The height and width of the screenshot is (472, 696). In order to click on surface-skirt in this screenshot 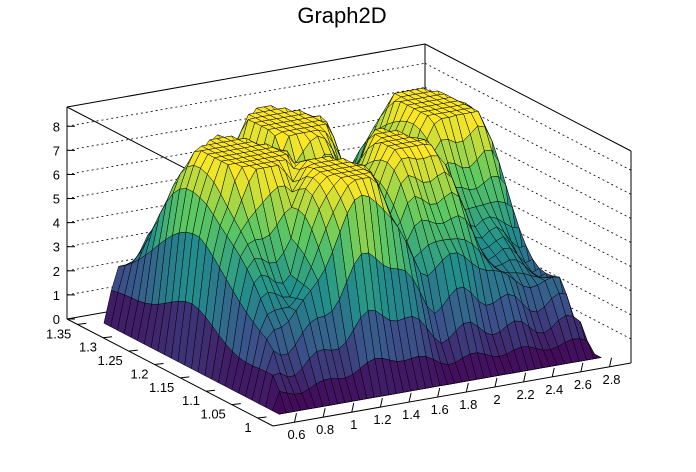, I will do `click(597, 358)`.